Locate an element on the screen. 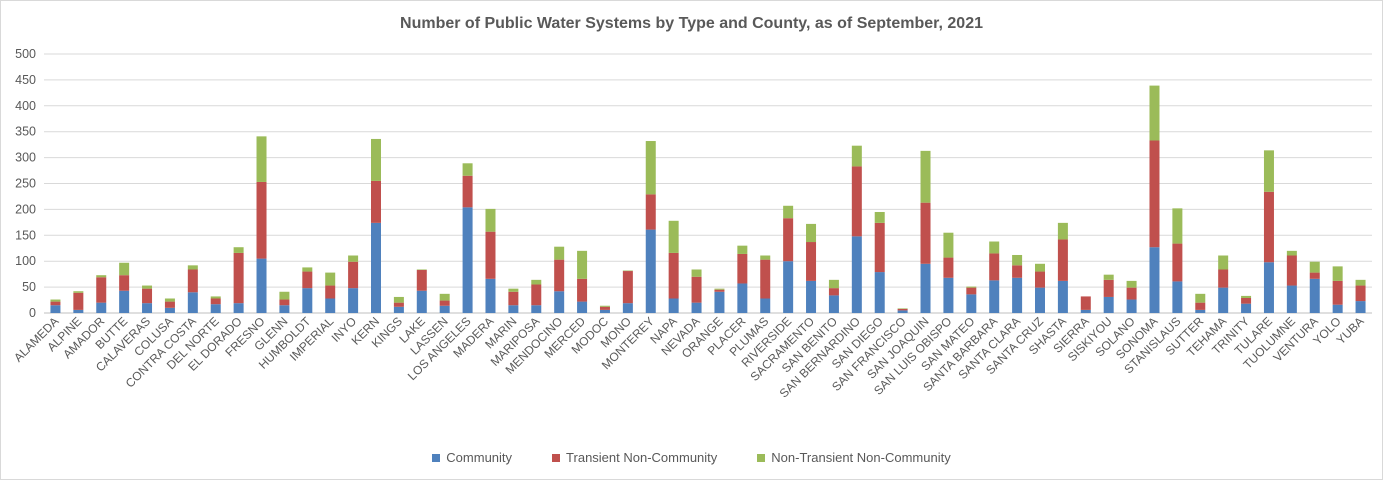 This screenshot has width=1383, height=480. legend-item-non-transient: Non-Transient Non-Community is located at coordinates (854, 457).